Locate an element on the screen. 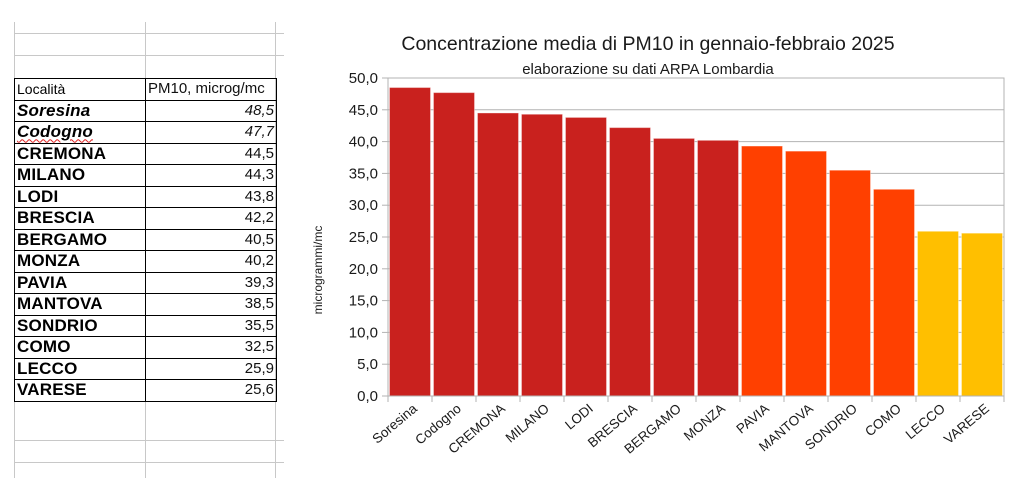 The image size is (1030, 478). city-cell: MILANO is located at coordinates (80, 175).